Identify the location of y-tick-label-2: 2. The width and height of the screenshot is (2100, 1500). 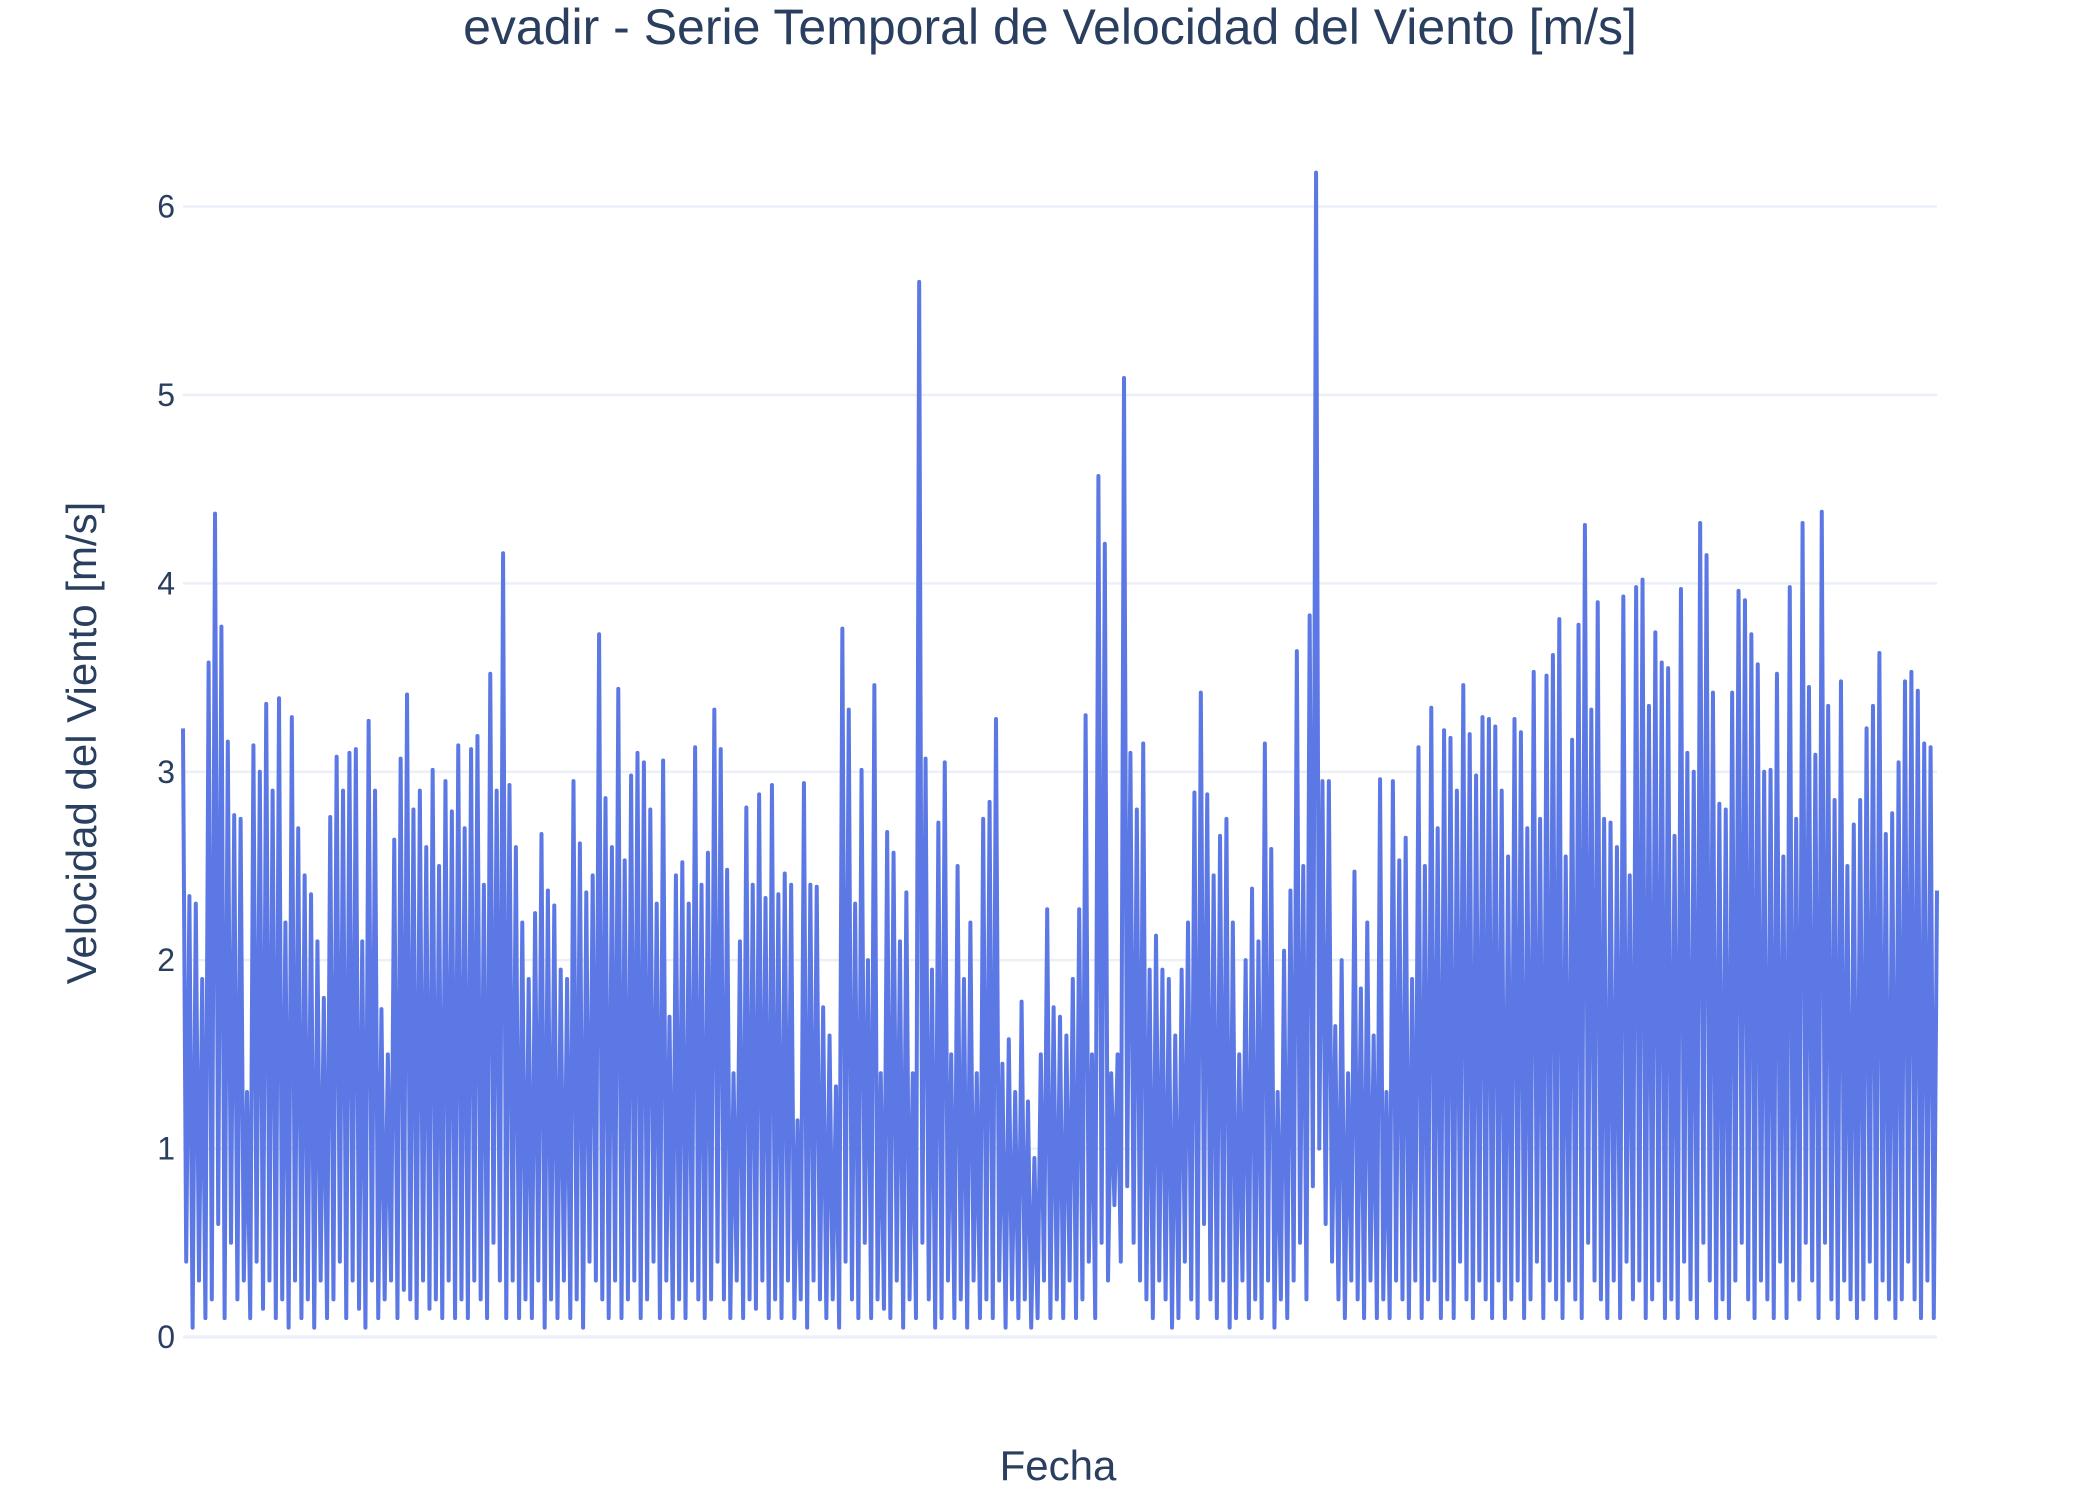
(166, 960).